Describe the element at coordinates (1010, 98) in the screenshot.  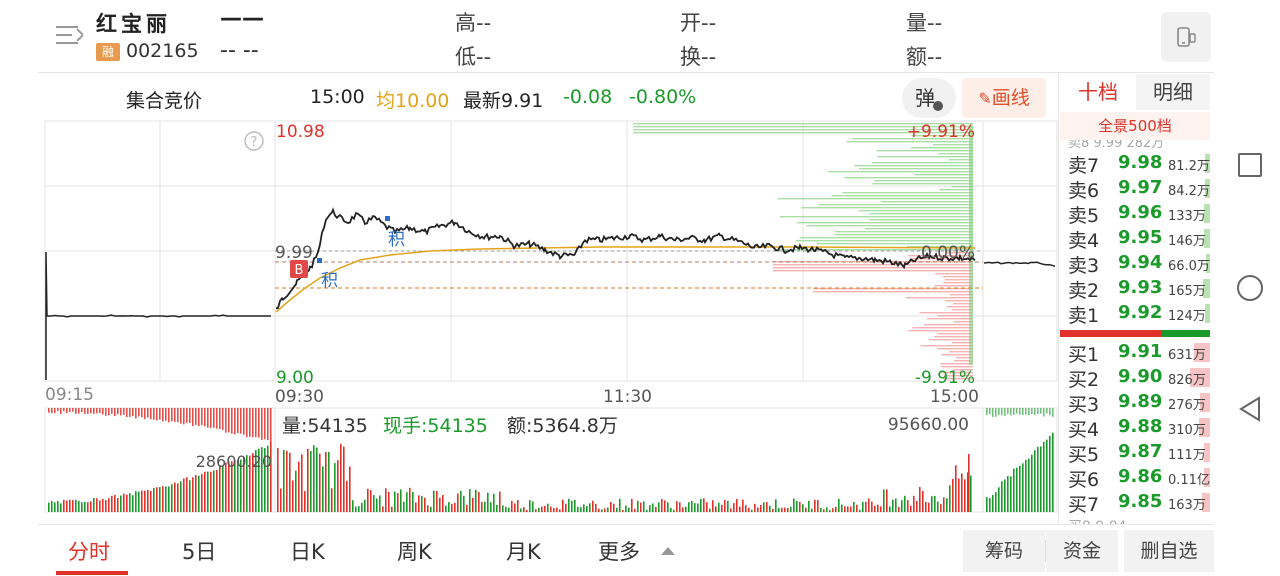
I see `draw-line-label: 画线` at that location.